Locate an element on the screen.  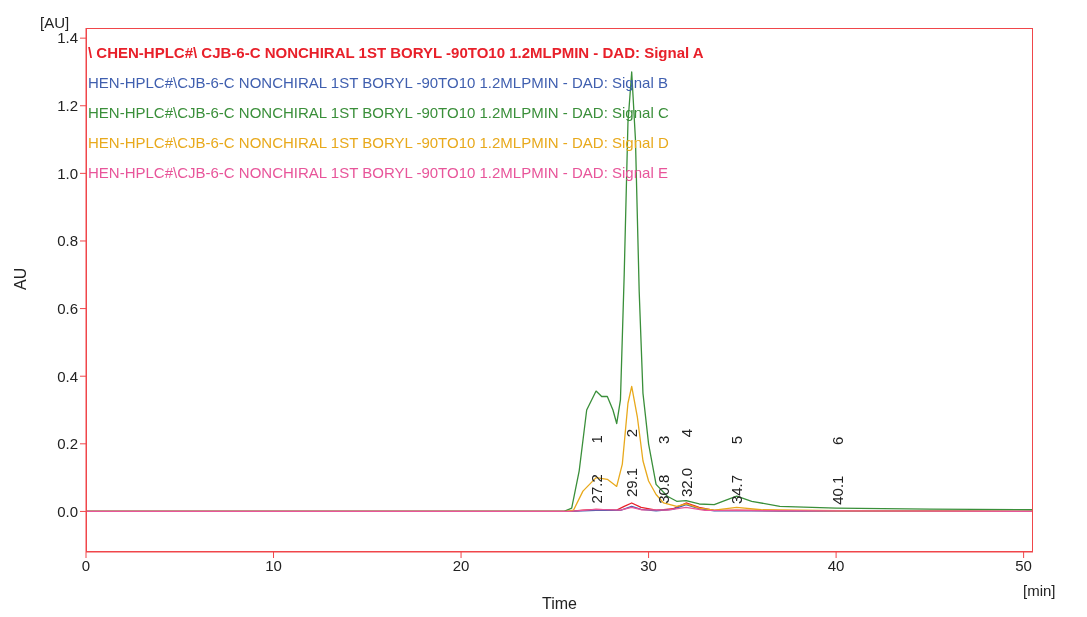
x-tick-label: 50 is located at coordinates (1023, 565).